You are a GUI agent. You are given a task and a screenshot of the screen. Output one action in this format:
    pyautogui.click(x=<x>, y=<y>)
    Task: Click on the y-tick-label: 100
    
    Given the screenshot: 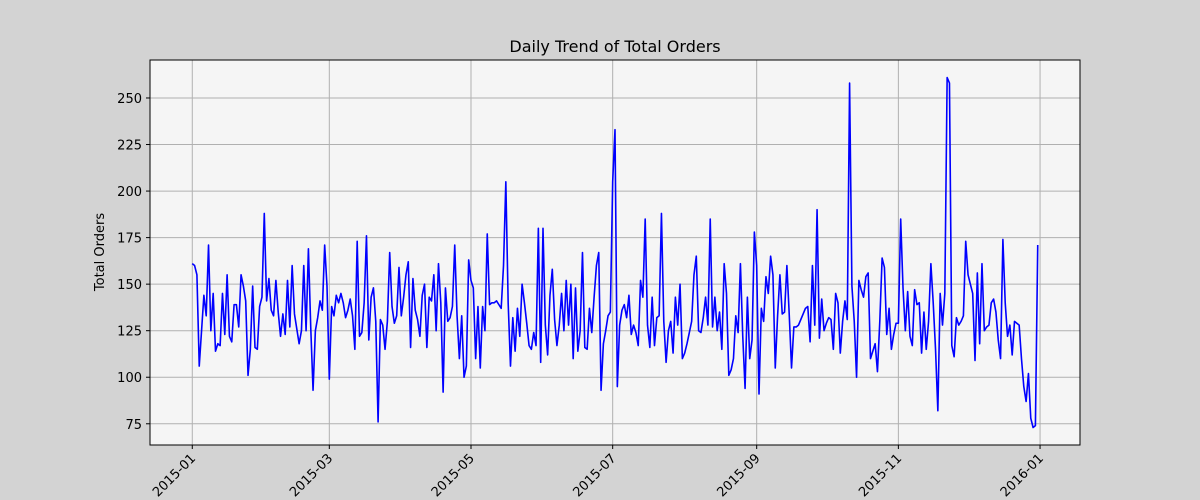 What is the action you would take?
    pyautogui.click(x=129, y=378)
    